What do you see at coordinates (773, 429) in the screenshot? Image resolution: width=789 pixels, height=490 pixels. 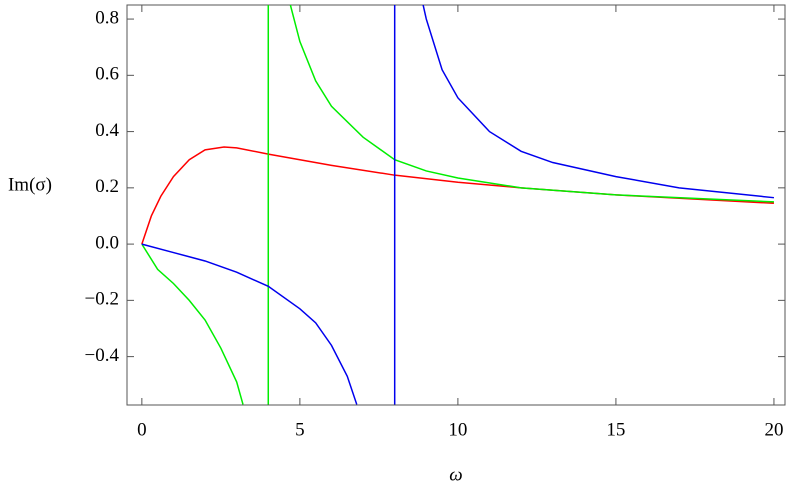 I see `x-tick-label: 20` at bounding box center [773, 429].